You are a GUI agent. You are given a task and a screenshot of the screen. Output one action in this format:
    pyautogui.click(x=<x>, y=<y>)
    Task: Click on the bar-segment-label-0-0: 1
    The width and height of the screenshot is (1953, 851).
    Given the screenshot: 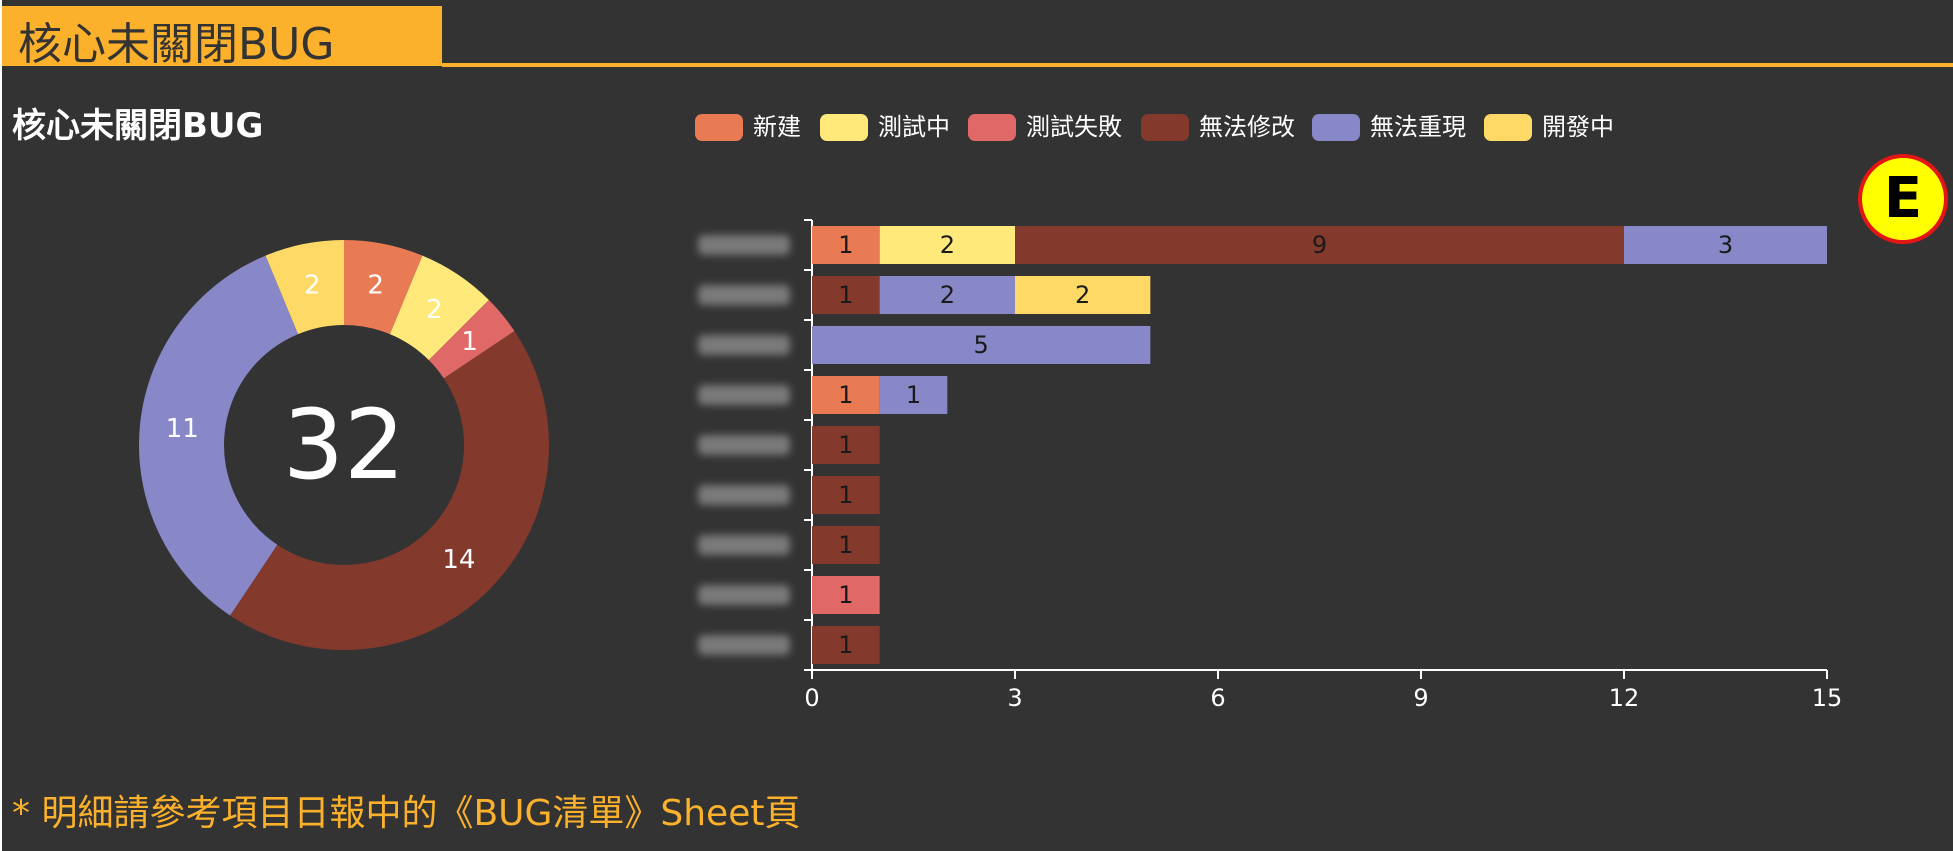 What is the action you would take?
    pyautogui.click(x=845, y=245)
    